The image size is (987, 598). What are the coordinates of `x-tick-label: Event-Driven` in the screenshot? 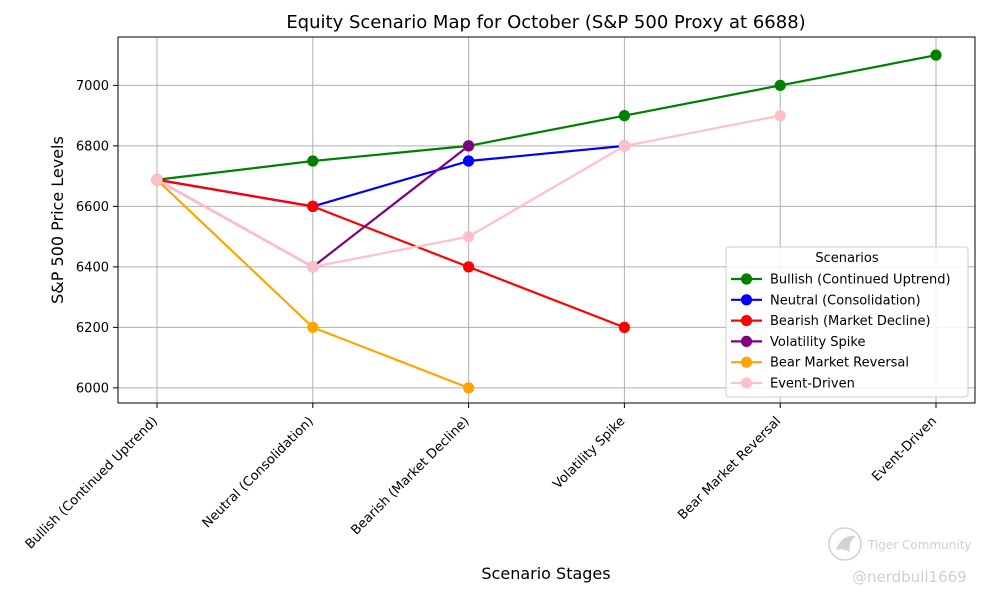 It's located at (904, 449).